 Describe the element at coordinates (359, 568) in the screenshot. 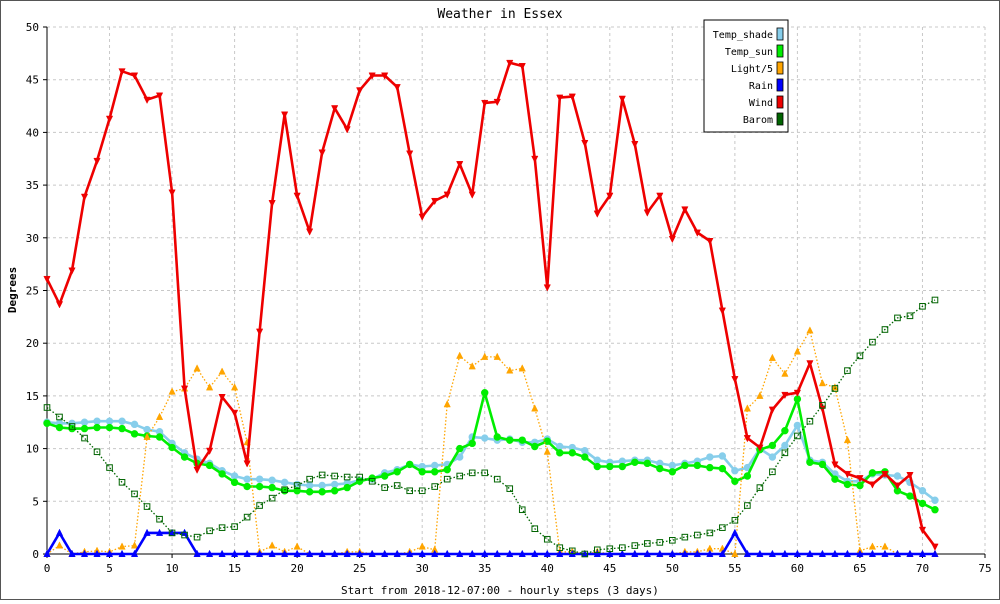

I see `x-tick-label: 25` at that location.